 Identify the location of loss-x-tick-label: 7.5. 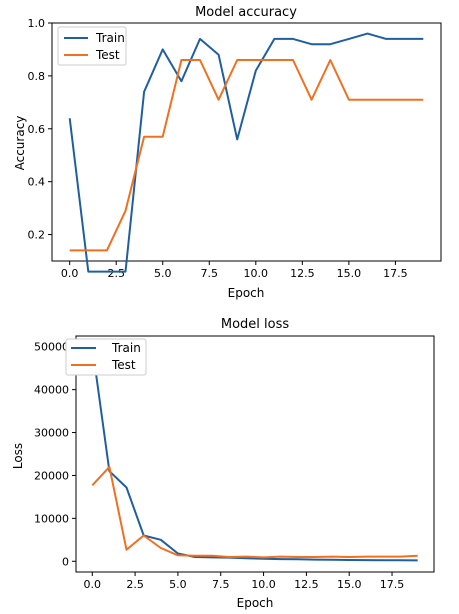
(221, 584).